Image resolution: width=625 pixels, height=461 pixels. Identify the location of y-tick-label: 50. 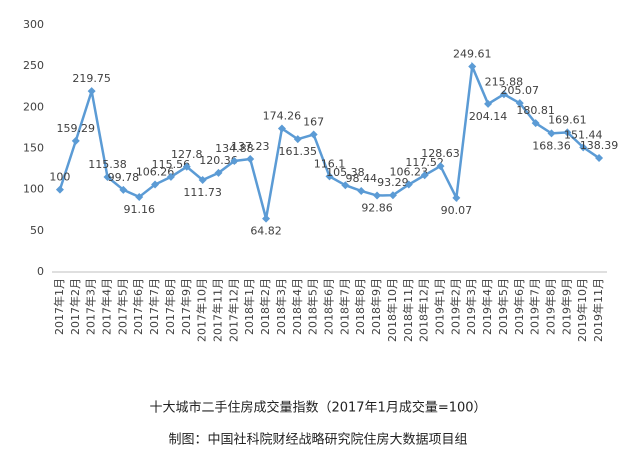
(37, 230).